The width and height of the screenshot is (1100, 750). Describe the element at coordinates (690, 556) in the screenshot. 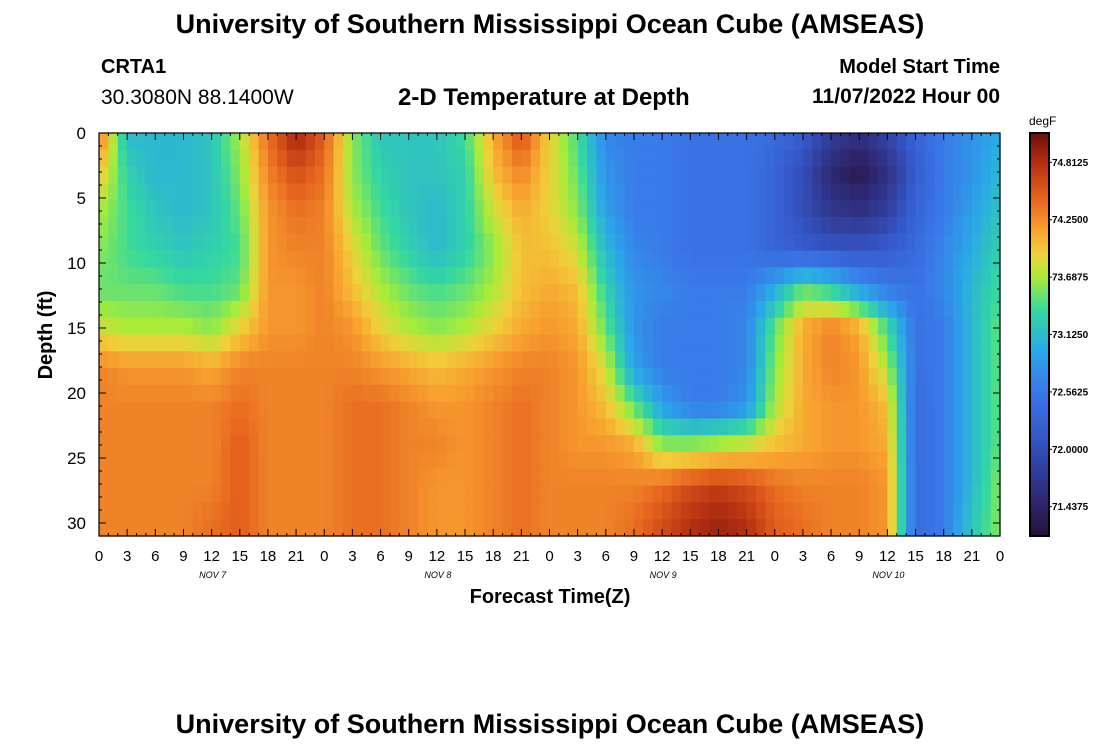

I see `x-tick-label: 15` at that location.